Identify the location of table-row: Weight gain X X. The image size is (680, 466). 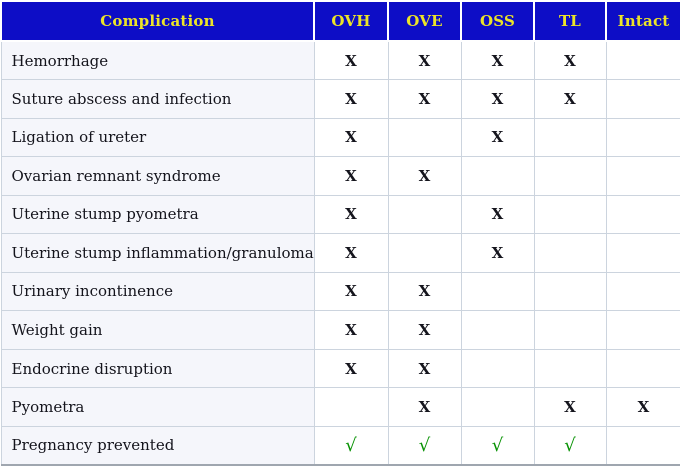
(340, 330).